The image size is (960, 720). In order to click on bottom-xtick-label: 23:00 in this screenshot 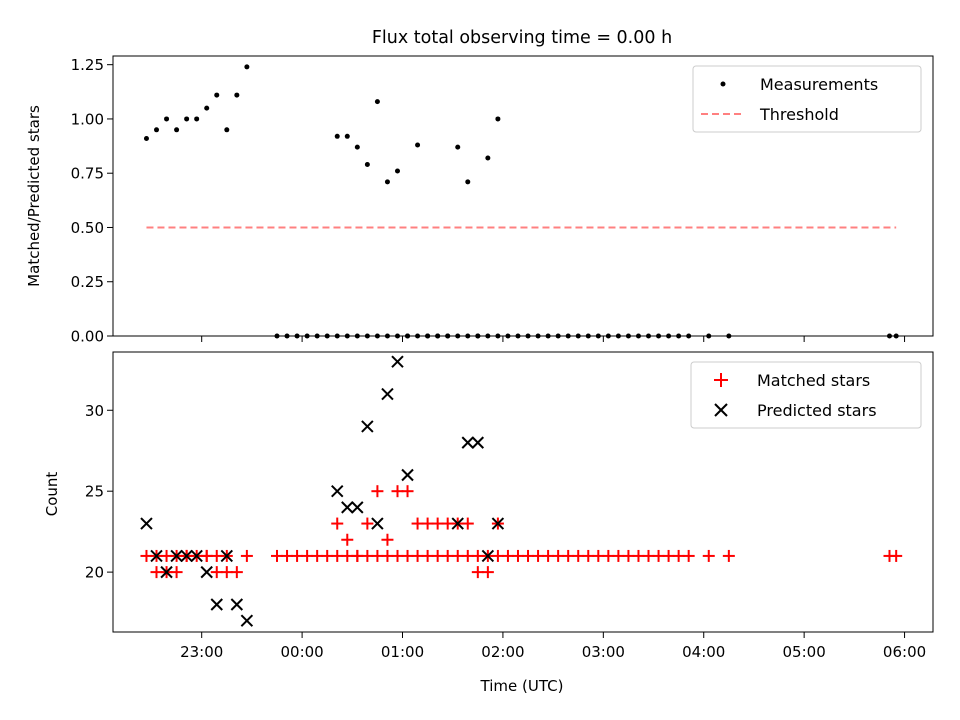, I will do `click(201, 652)`.